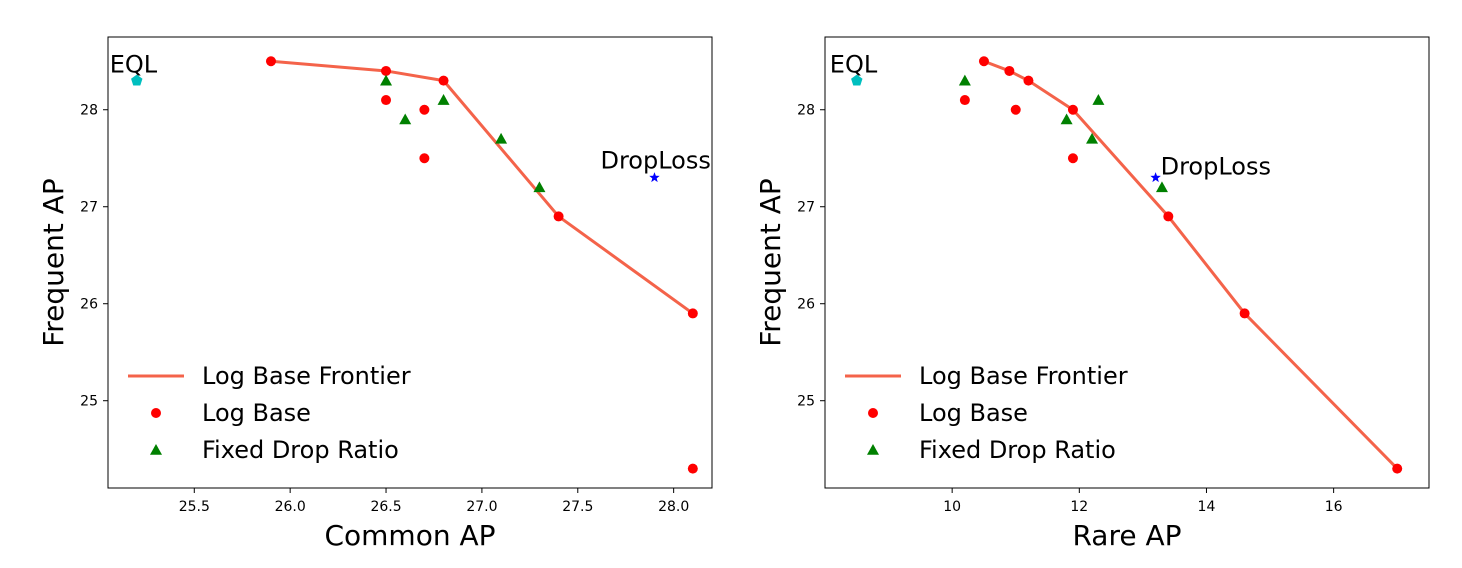 The image size is (1462, 568). Describe the element at coordinates (673, 507) in the screenshot. I see `x-tick-label: 28.0` at that location.